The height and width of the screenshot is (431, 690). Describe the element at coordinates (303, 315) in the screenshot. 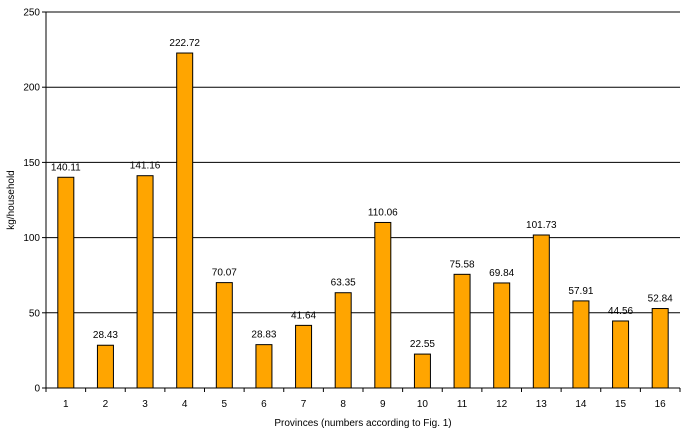

I see `data-label-province-7: 41.64` at that location.